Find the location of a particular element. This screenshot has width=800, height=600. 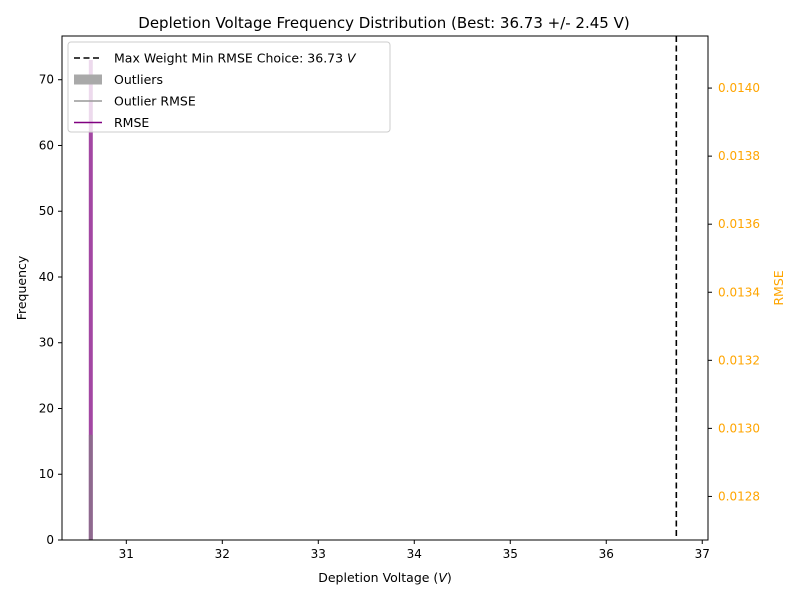

y-tick-label: 60 is located at coordinates (46, 145).